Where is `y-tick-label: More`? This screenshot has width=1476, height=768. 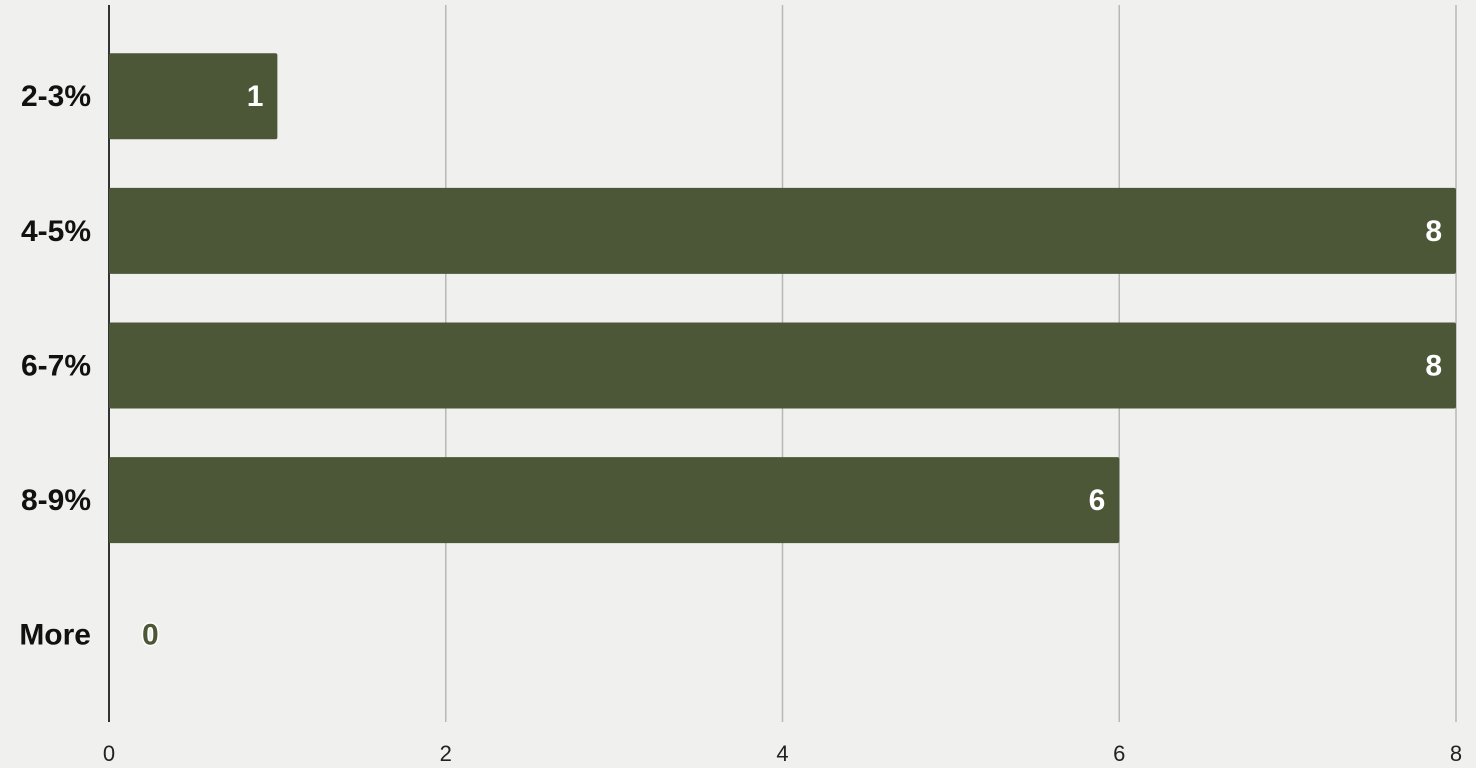 y-tick-label: More is located at coordinates (55, 635).